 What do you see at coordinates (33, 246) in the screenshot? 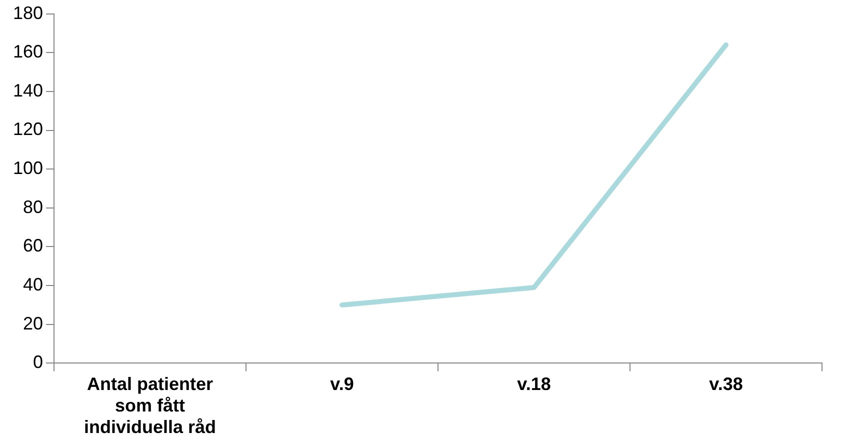
I see `y-tick-label: 60` at bounding box center [33, 246].